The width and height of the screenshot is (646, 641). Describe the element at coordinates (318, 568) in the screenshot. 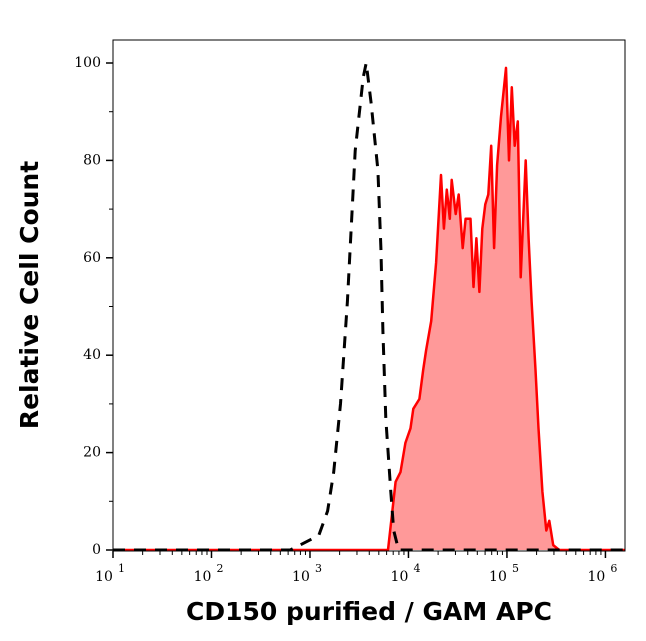

I see `x-tick-exponent: 3` at that location.